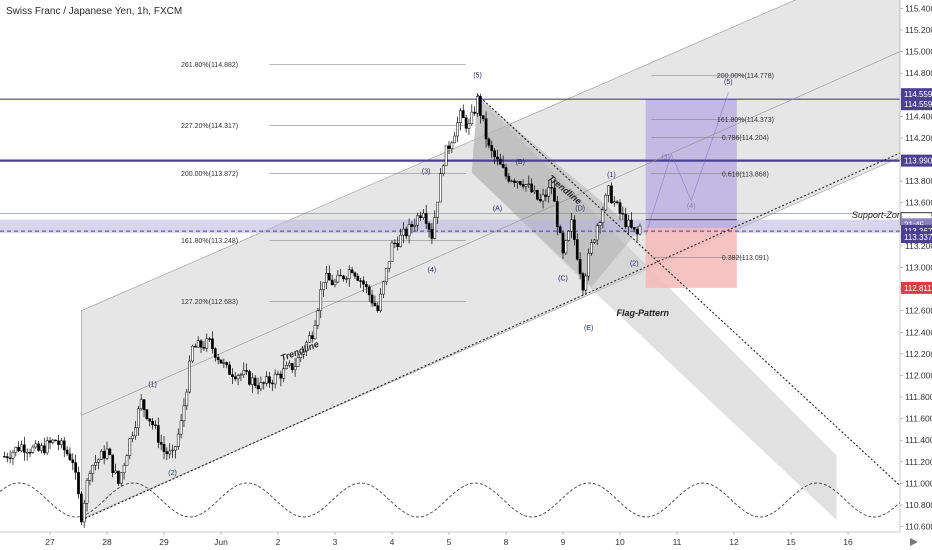 This screenshot has height=550, width=932. What do you see at coordinates (466, 540) in the screenshot?
I see `time-axis: 27 28 29 Jun 2 3 4 5 8 9 10 11 12 15 16` at bounding box center [466, 540].